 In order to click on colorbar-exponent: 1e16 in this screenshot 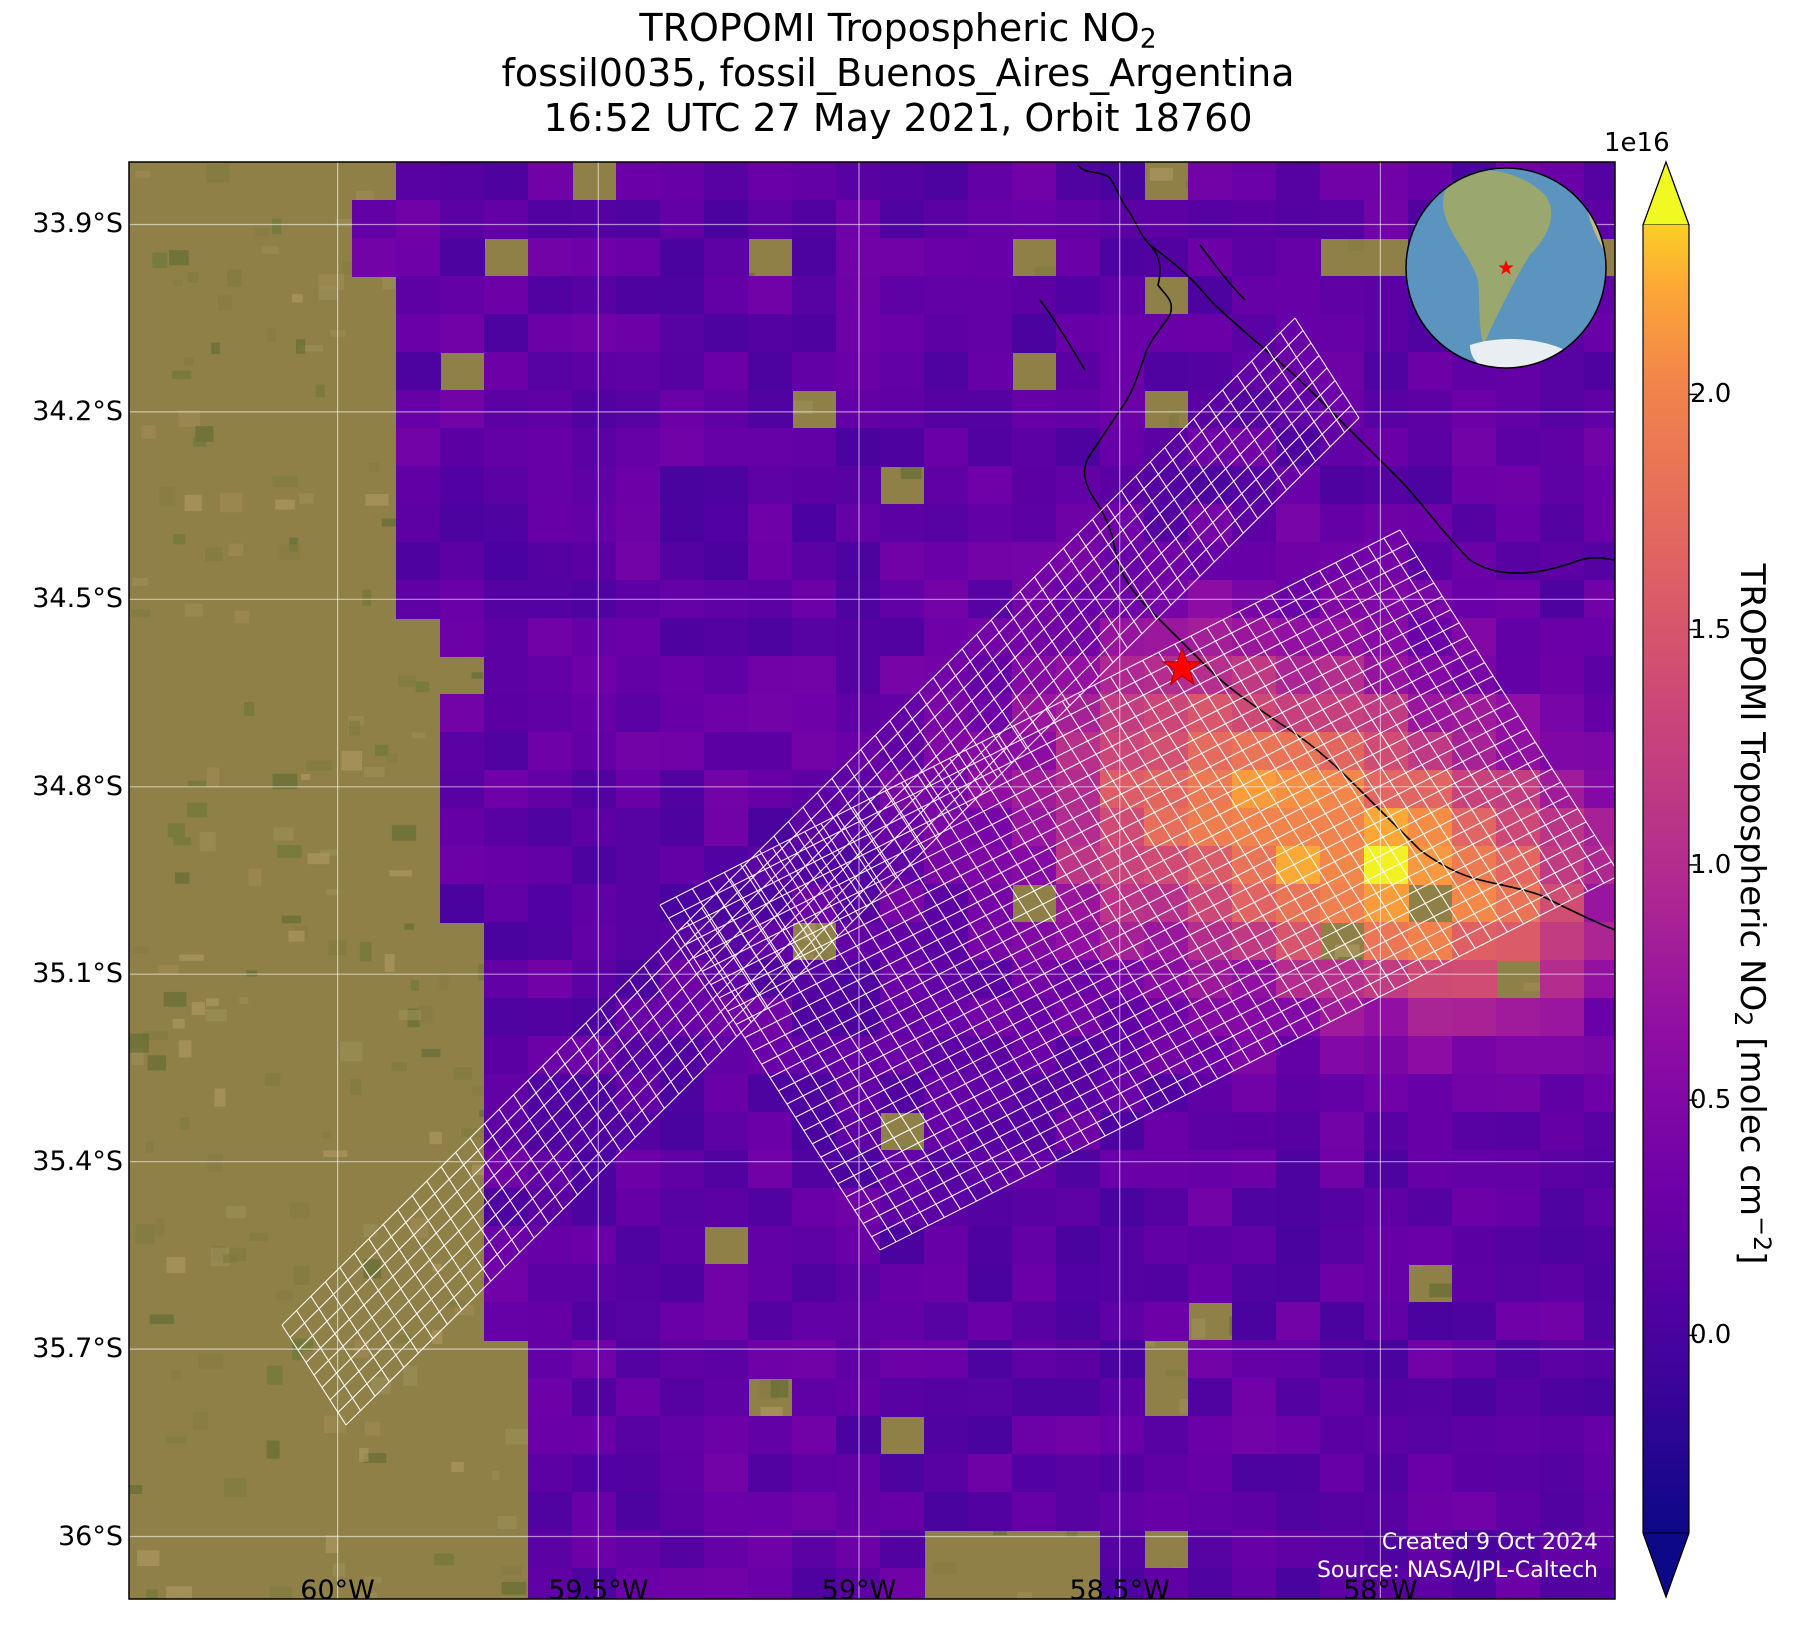, I will do `click(1637, 143)`.